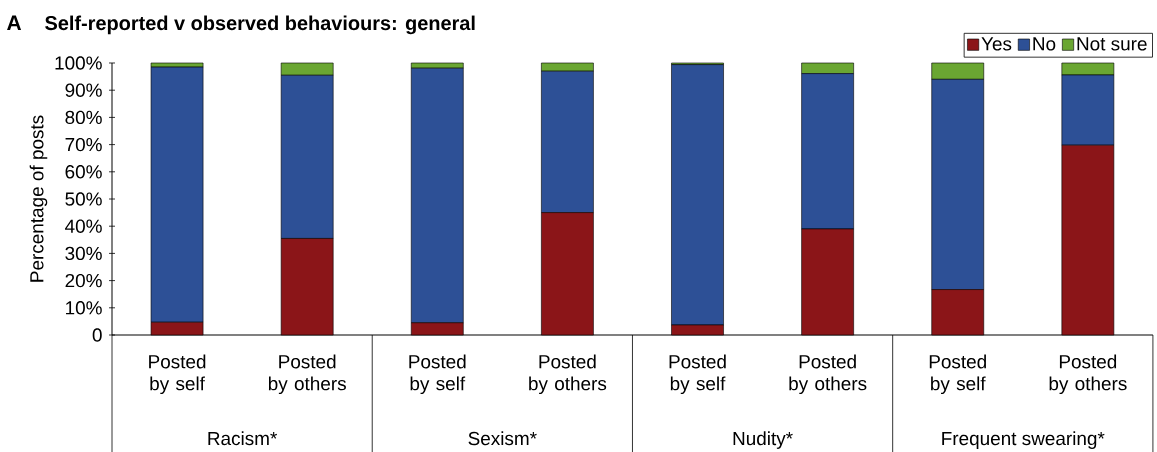 This screenshot has width=1157, height=452. Describe the element at coordinates (97, 335) in the screenshot. I see `y-tick-label: 0` at that location.